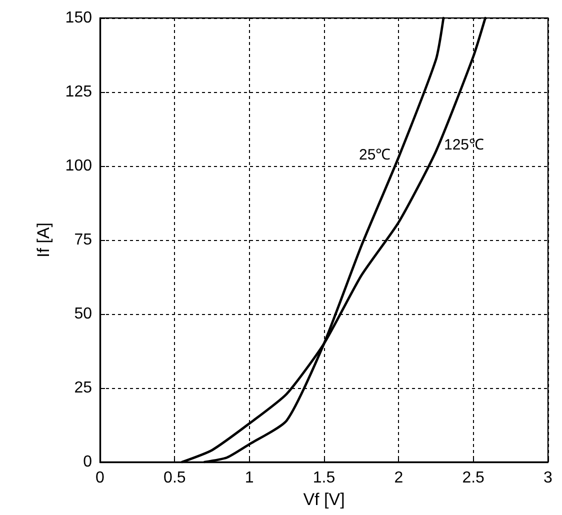 The image size is (562, 515). I want to click on x-axis-title: Vf [V], so click(324, 499).